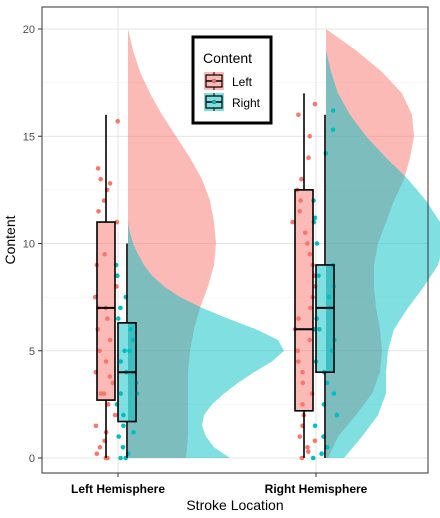  Describe the element at coordinates (29, 30) in the screenshot. I see `y-tick-label-20: 20` at that location.